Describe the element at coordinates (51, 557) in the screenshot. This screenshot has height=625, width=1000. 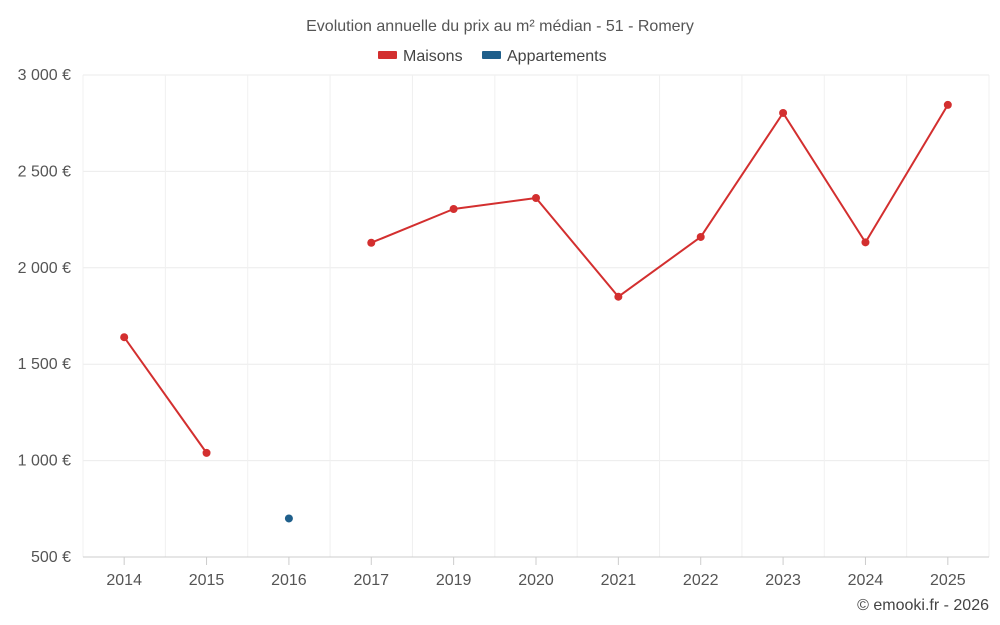
I see `y-tick-label: 500 €` at that location.